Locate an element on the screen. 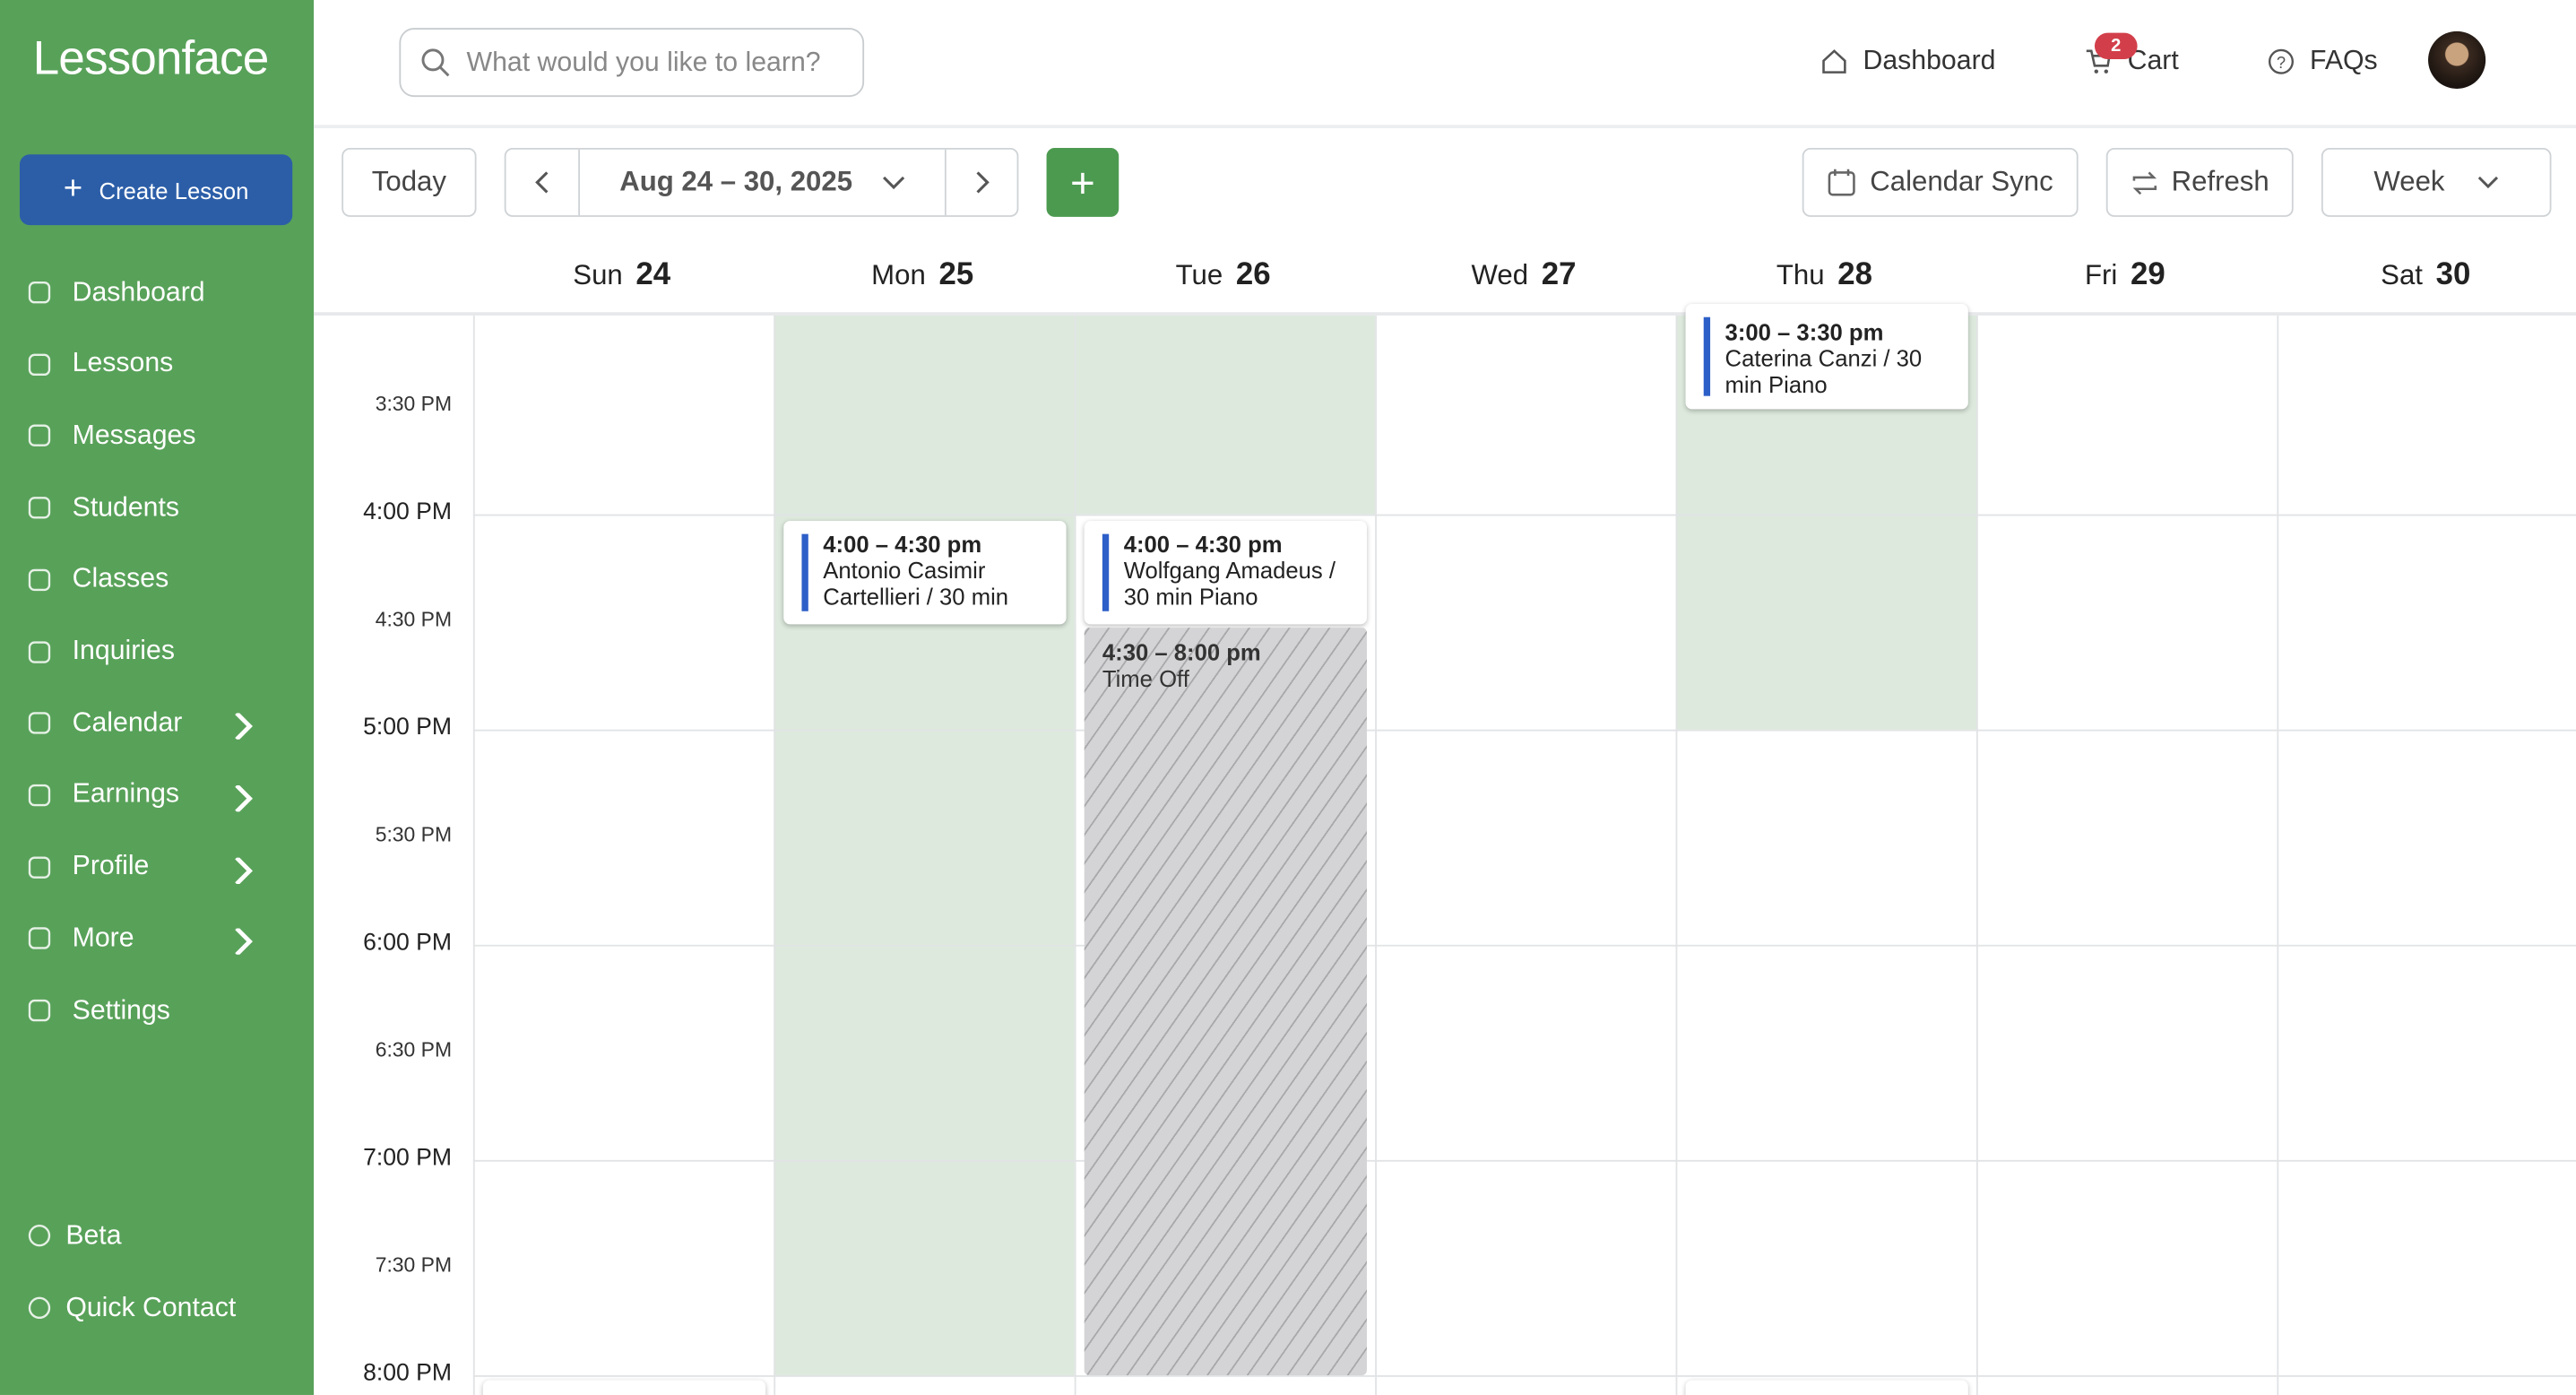 The image size is (2576, 1395). day-name: Tue is located at coordinates (1199, 275).